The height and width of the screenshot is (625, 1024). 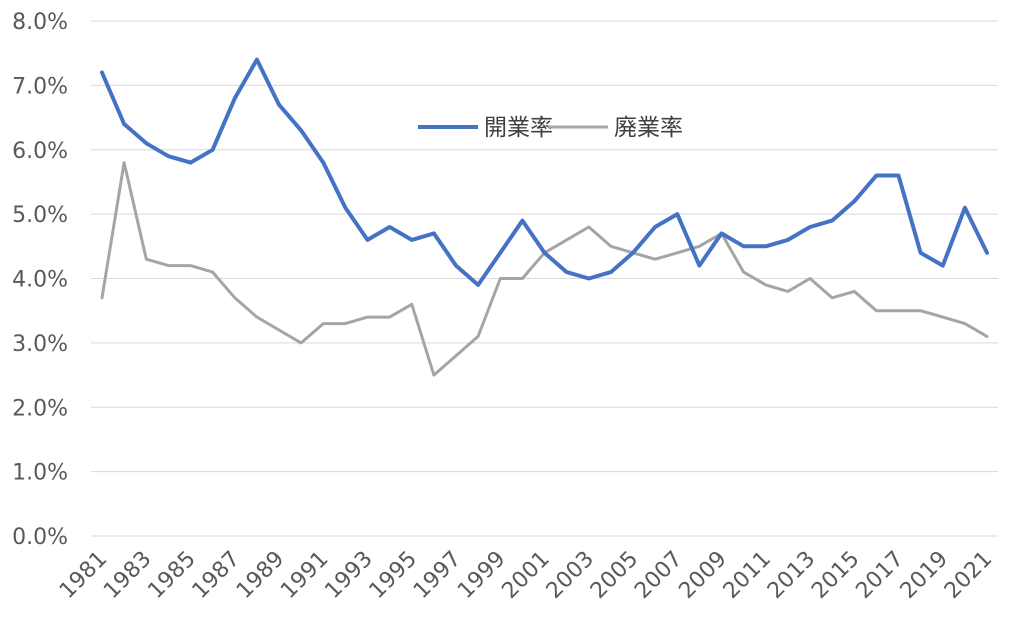 What do you see at coordinates (40, 151) in the screenshot?
I see `y-tick-label: 6.0%` at bounding box center [40, 151].